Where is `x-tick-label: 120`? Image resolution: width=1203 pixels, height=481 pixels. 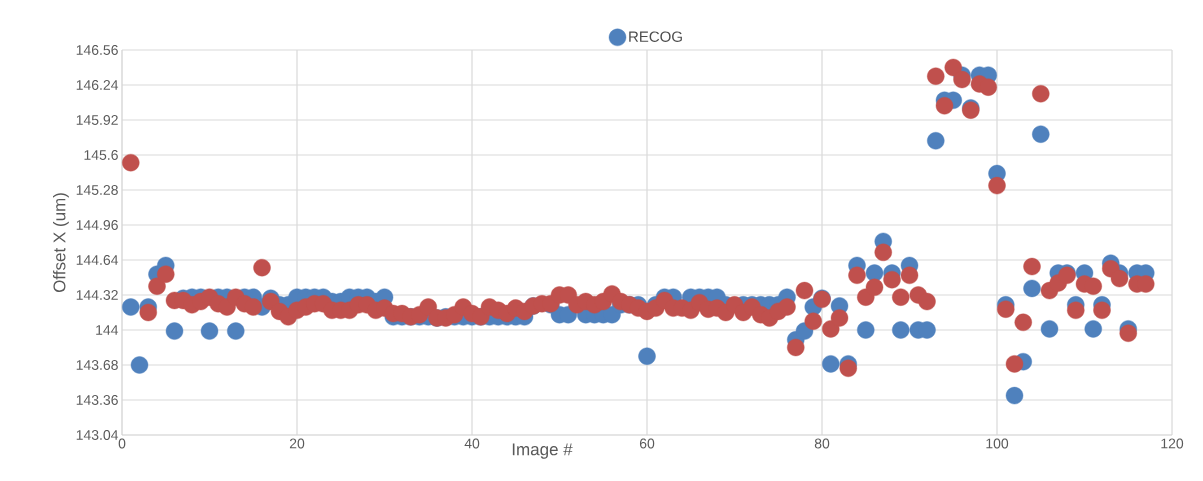 x-tick-label: 120 is located at coordinates (1172, 443).